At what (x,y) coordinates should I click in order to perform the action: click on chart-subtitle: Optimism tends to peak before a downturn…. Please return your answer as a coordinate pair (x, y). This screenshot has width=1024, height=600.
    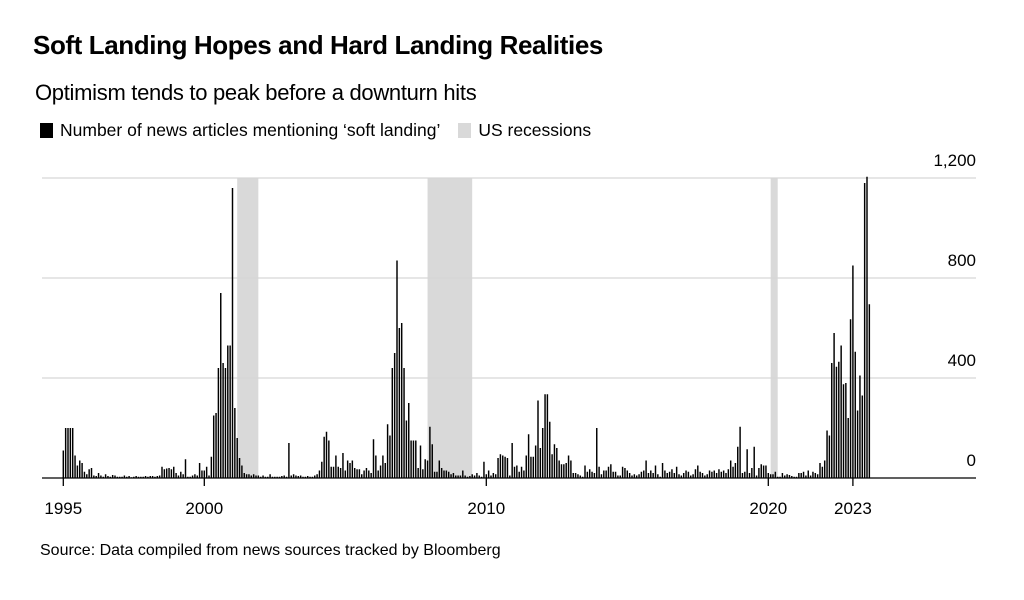
    Looking at the image, I should click on (256, 92).